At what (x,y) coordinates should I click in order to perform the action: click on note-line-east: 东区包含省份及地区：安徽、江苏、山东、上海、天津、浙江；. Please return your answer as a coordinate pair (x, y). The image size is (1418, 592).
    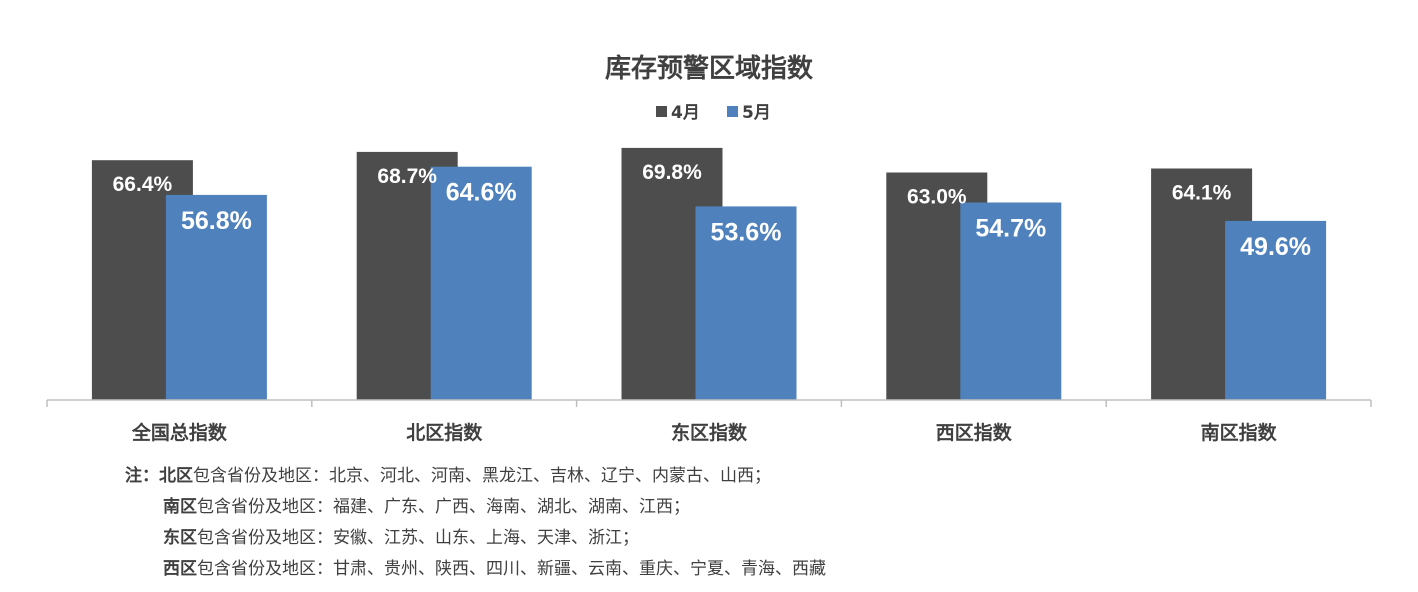
    Looking at the image, I should click on (475, 538).